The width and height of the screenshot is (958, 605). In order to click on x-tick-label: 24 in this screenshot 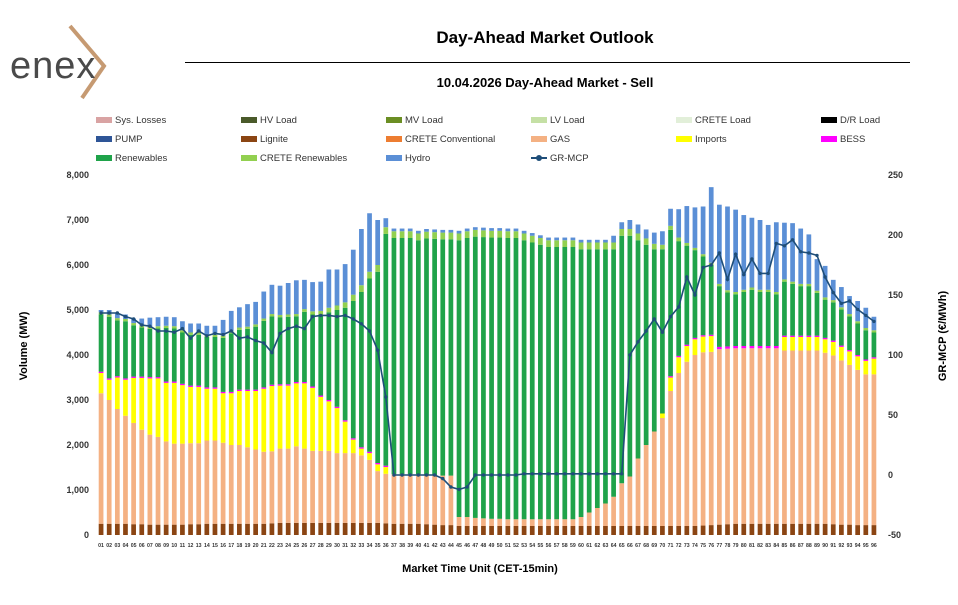, I will do `click(288, 546)`.